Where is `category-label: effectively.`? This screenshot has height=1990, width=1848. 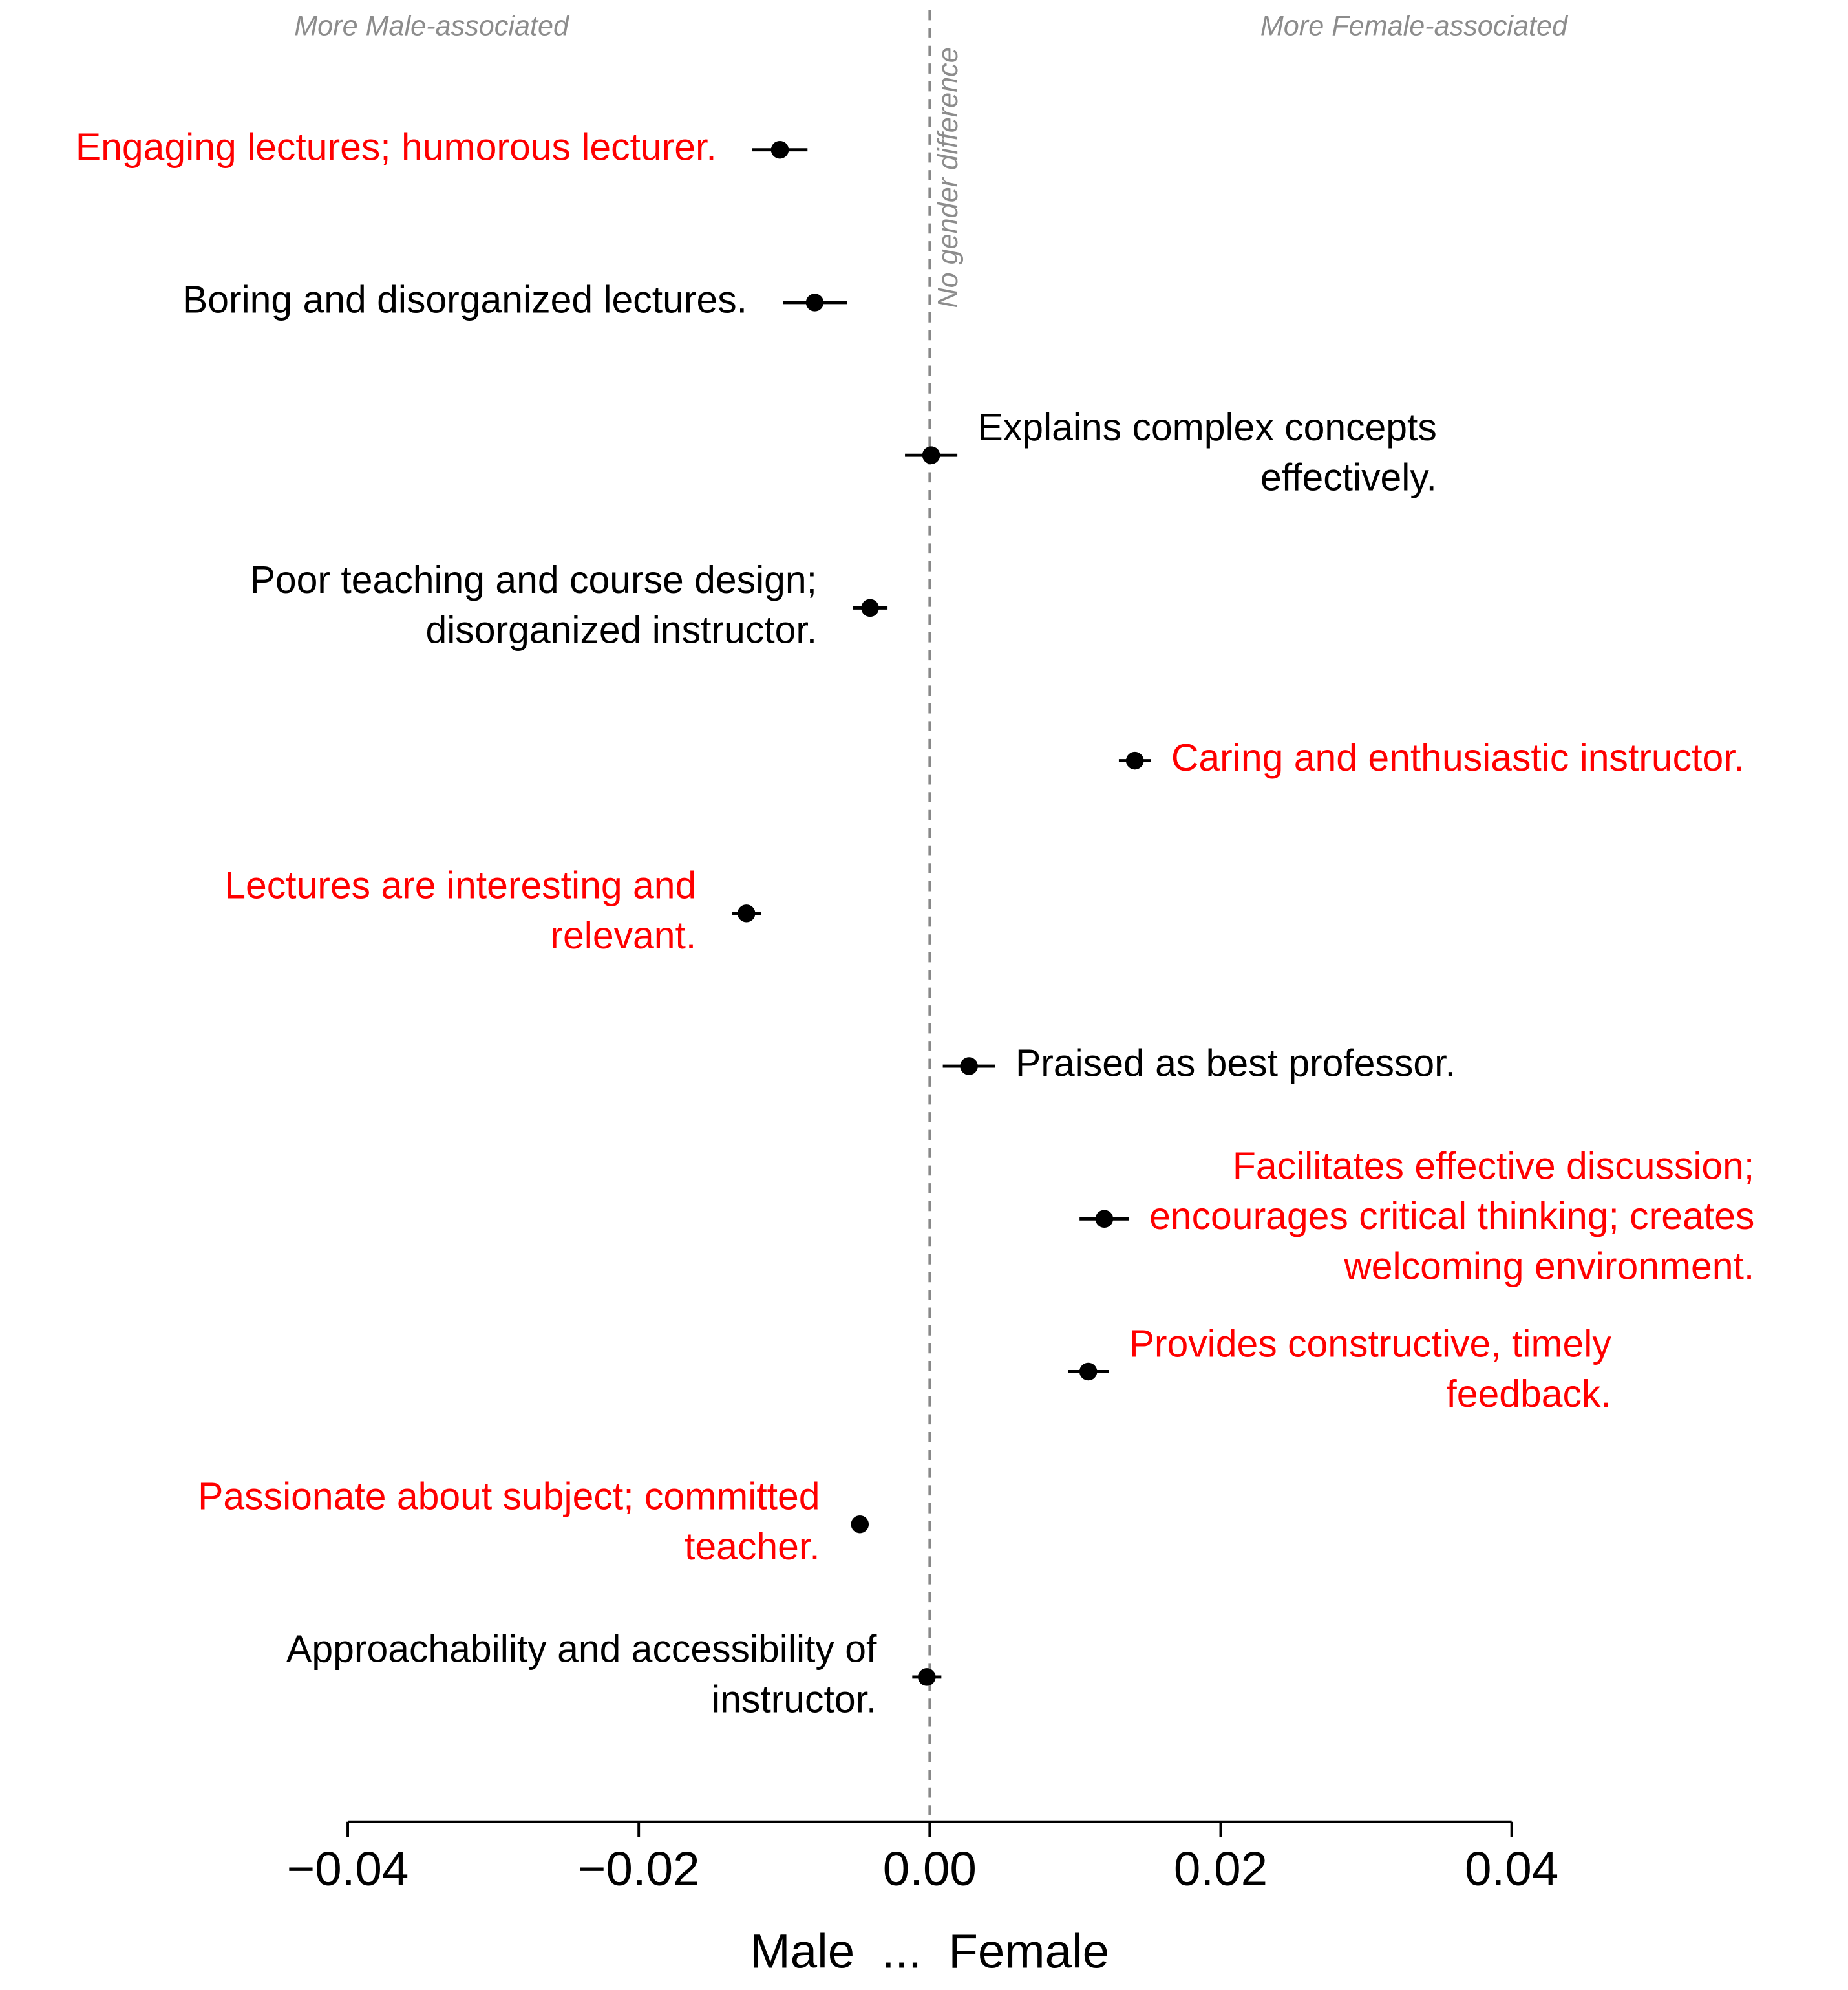
category-label: effectively. is located at coordinates (1348, 477).